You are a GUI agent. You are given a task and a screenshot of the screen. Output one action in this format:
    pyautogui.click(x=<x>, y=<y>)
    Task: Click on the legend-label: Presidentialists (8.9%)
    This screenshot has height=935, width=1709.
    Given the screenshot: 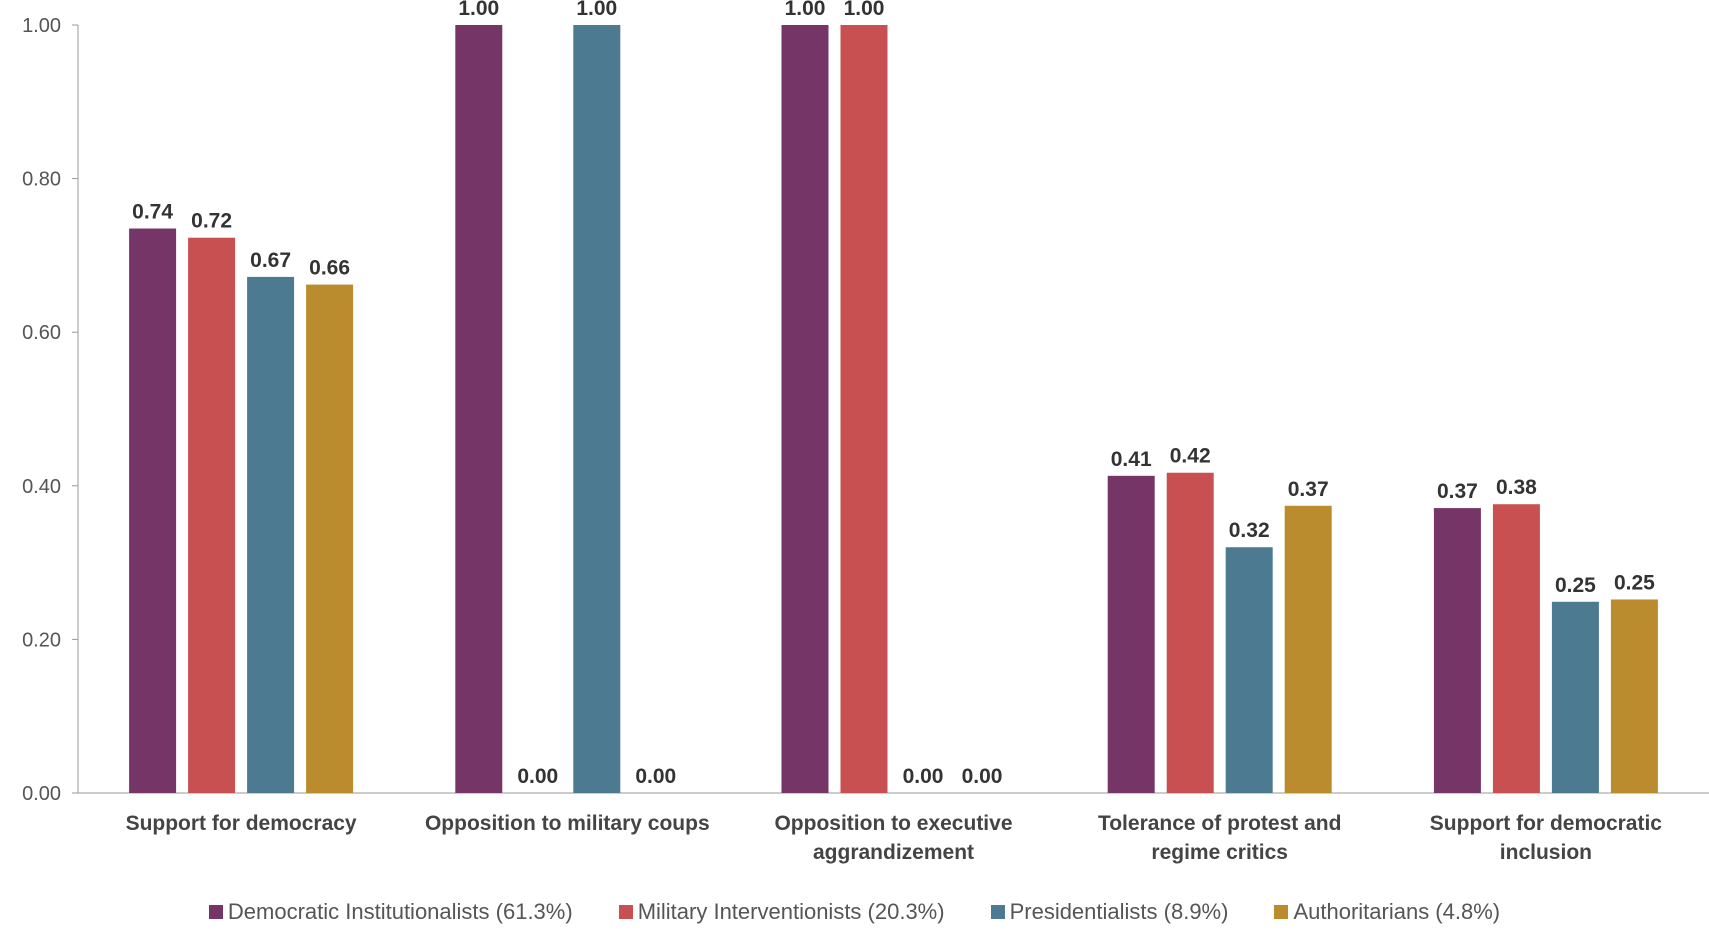 What is the action you would take?
    pyautogui.click(x=1119, y=911)
    